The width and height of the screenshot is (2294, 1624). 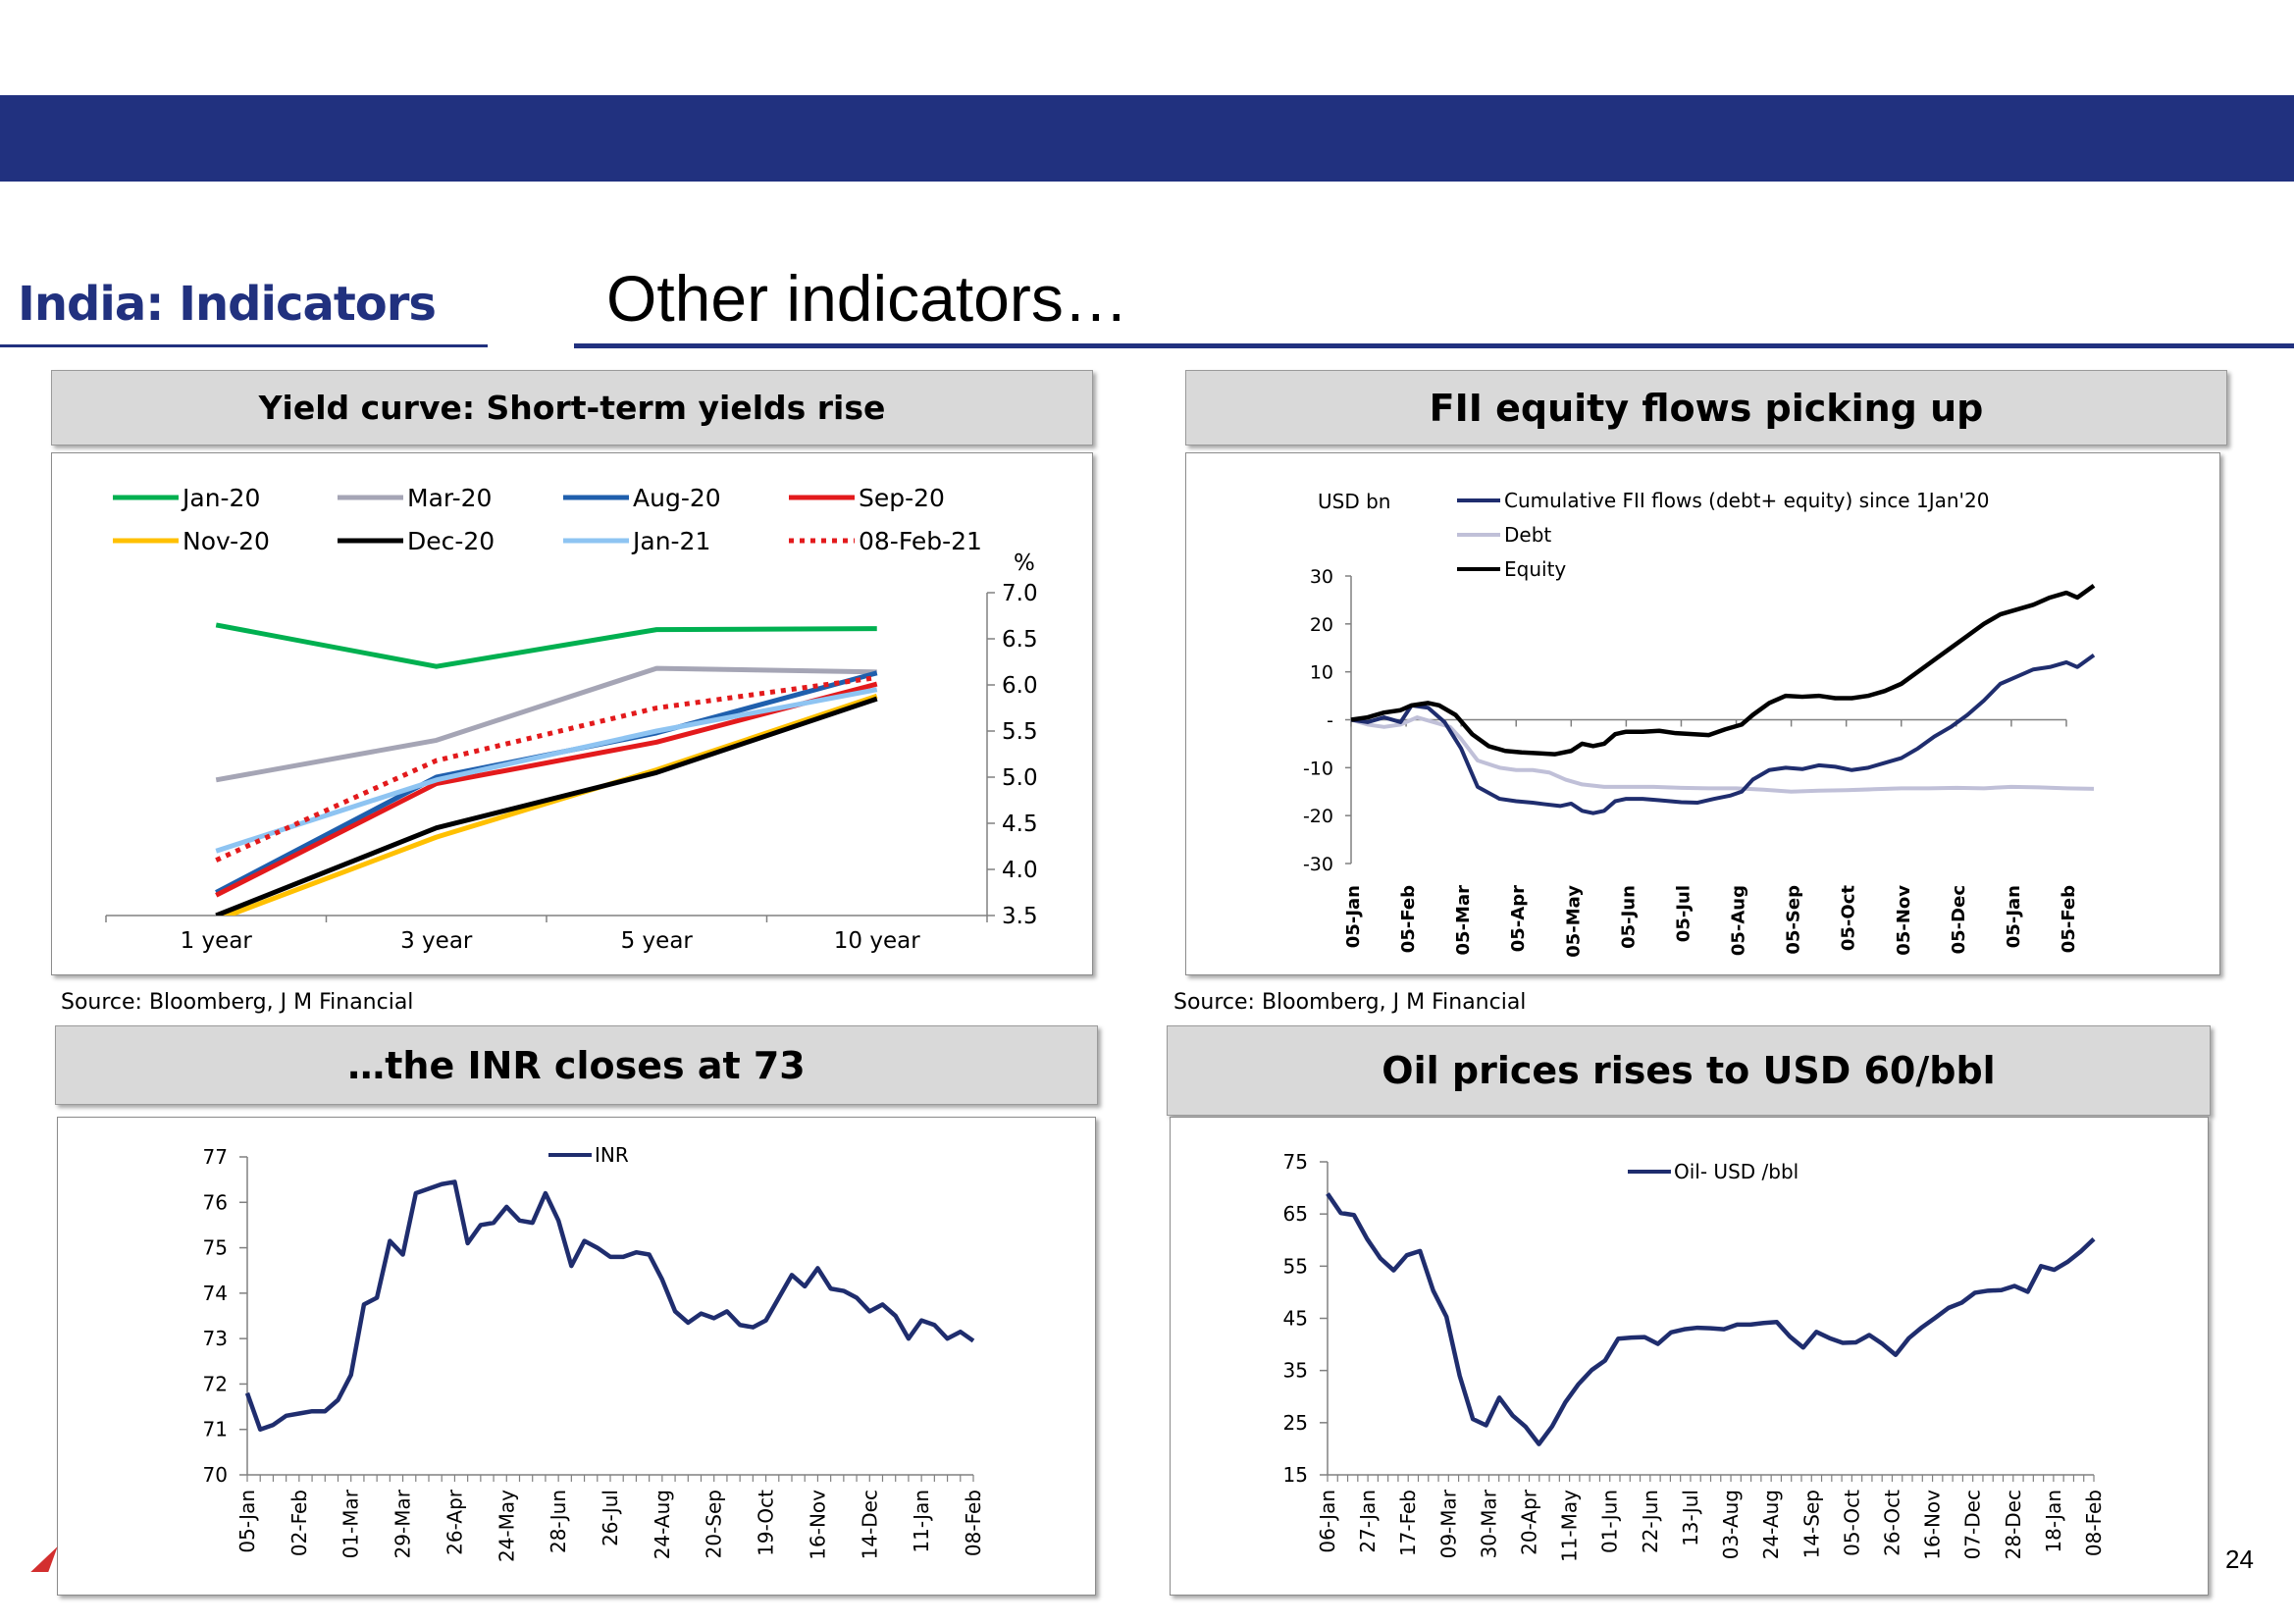 I want to click on yield-y-tick-label: 5.5, so click(x=1020, y=732).